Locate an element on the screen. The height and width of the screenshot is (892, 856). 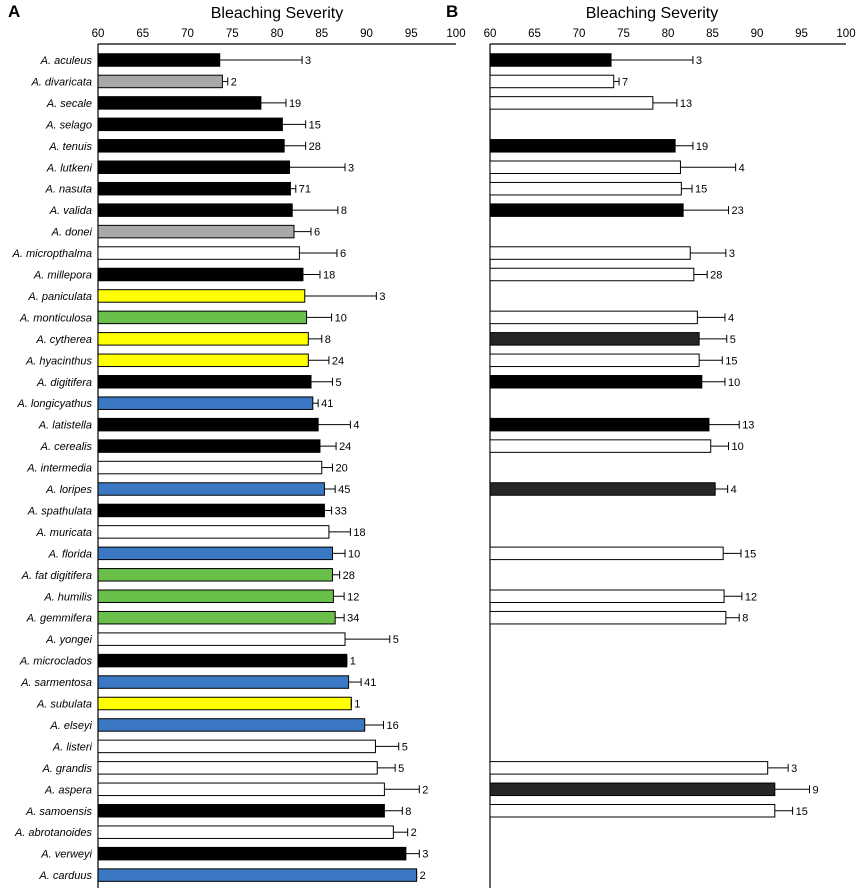
species-label: A. latistella is located at coordinates (65, 426).